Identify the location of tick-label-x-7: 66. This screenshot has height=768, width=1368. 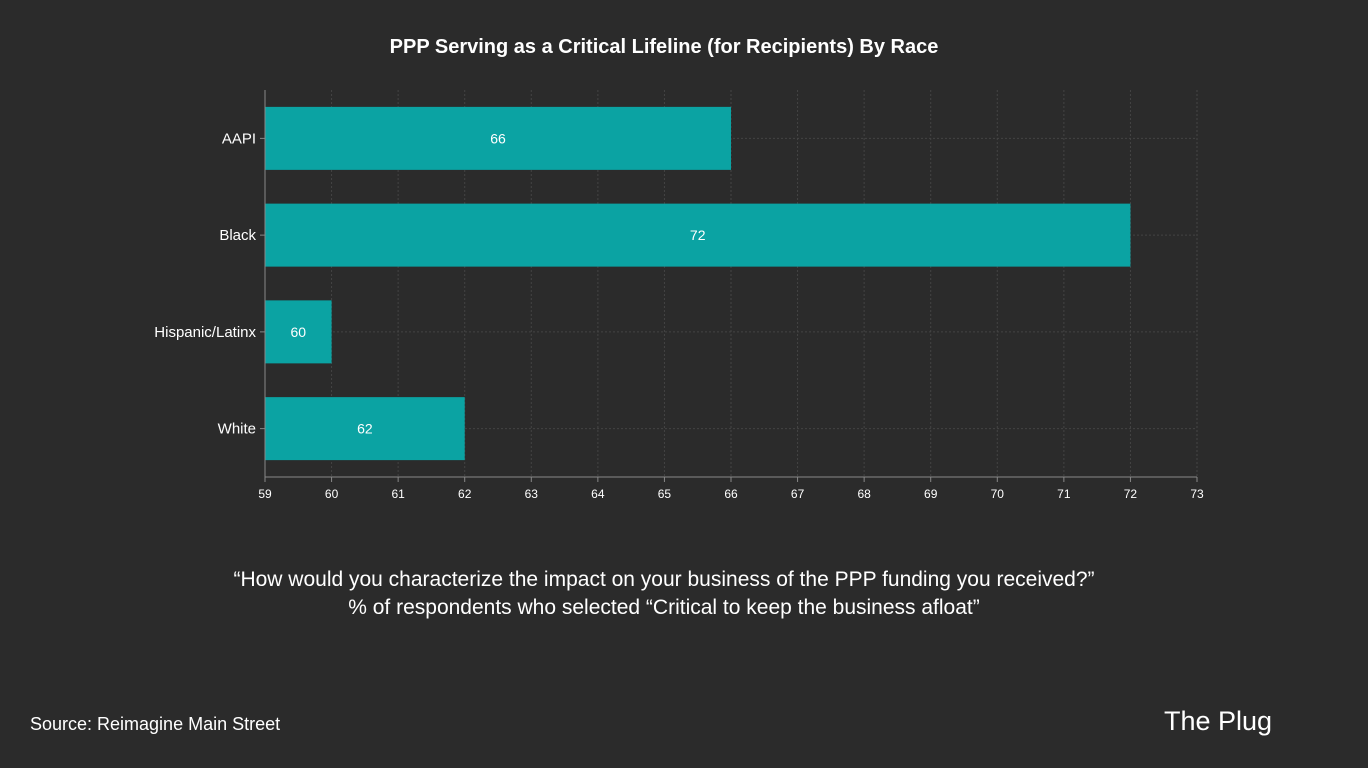
(731, 494).